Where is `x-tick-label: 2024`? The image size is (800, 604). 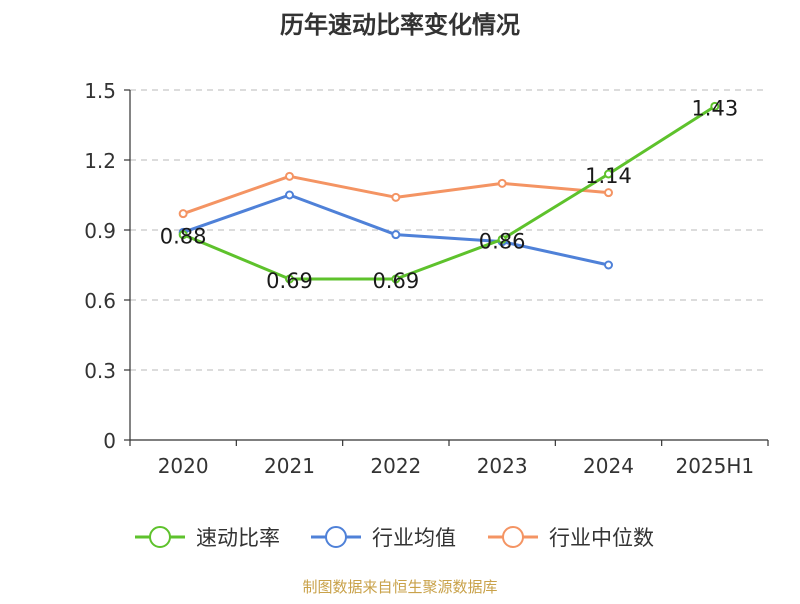 x-tick-label: 2024 is located at coordinates (608, 466).